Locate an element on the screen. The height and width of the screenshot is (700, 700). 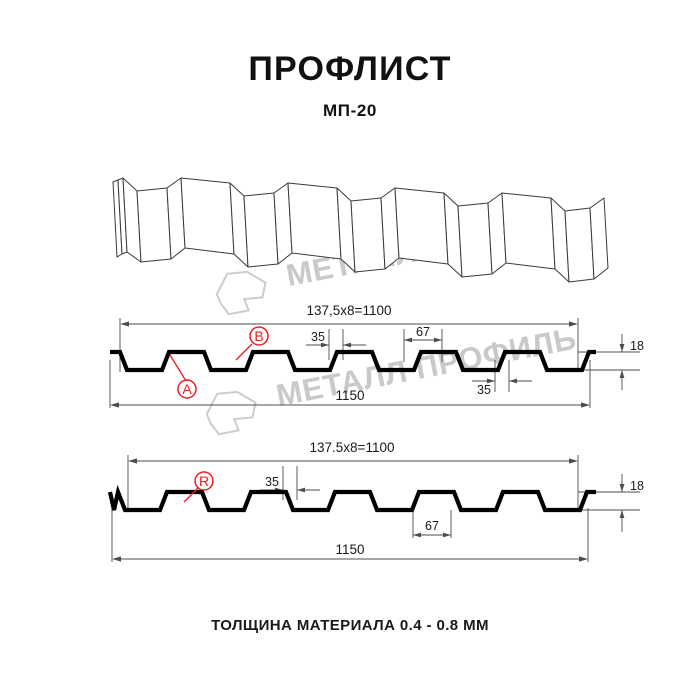
profile-outline-front is located at coordinates (353, 361).